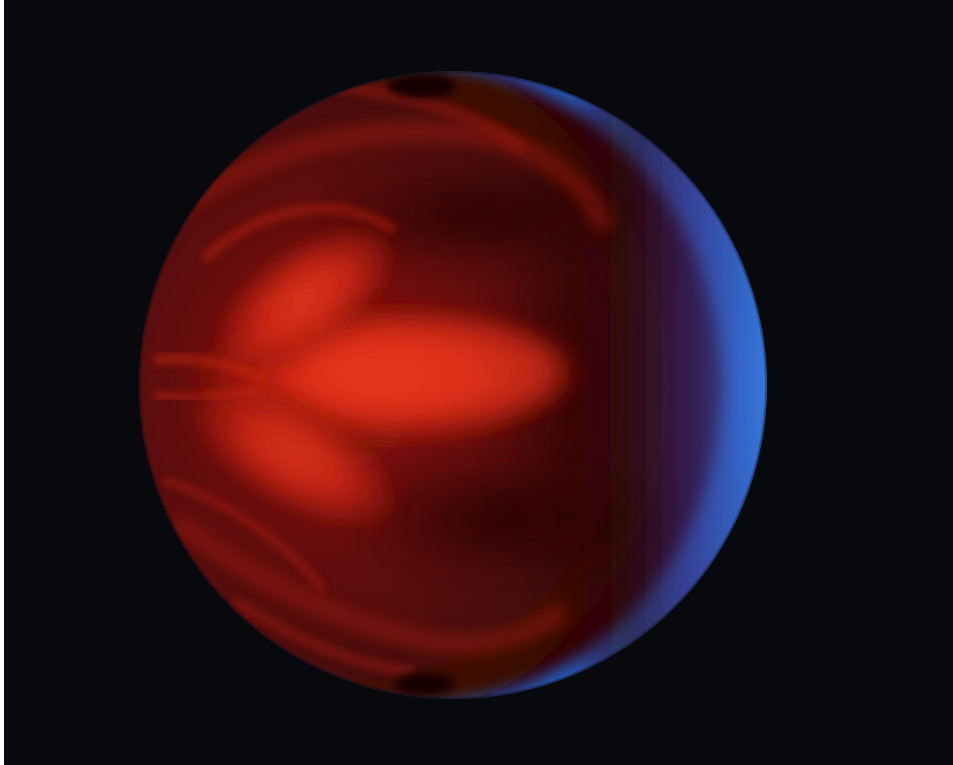  What do you see at coordinates (424, 684) in the screenshot?
I see `south-vortex` at bounding box center [424, 684].